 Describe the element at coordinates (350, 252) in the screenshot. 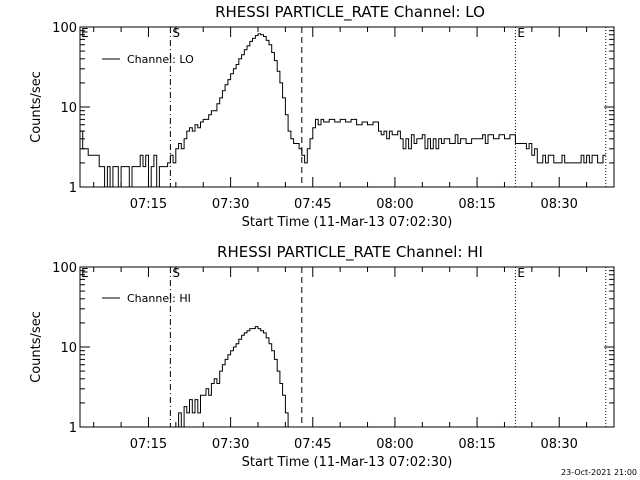

I see `chart-title: RHESSI PARTICLE_RATE Channel: HI` at that location.